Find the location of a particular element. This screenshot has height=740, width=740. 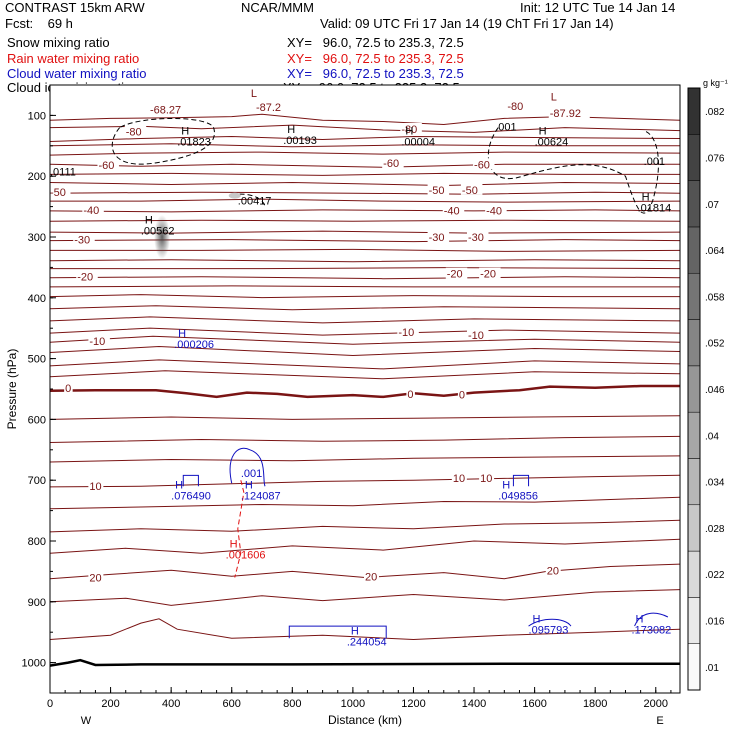

isotherm-zero-line is located at coordinates (364, 391).